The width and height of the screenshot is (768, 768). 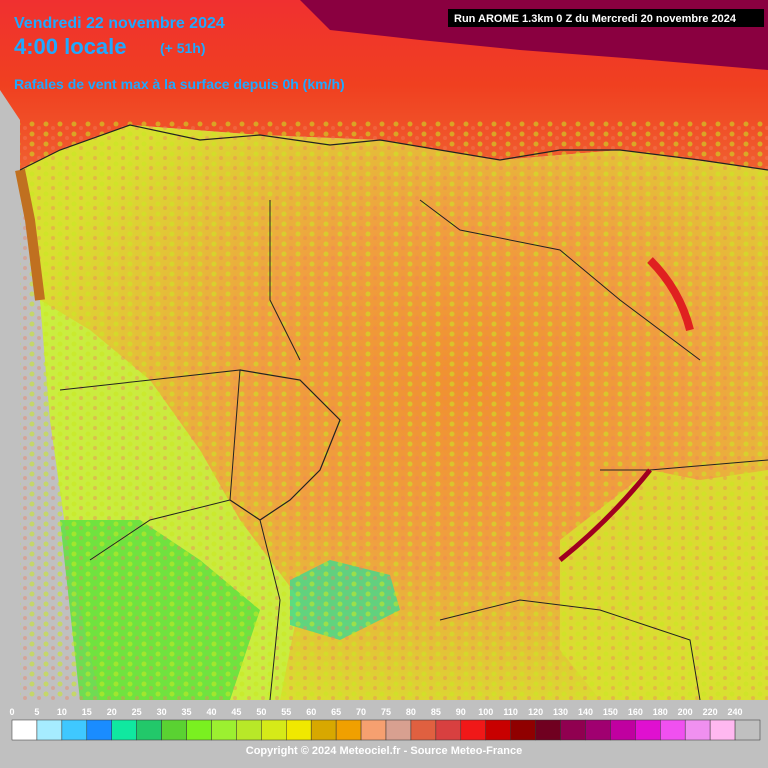 What do you see at coordinates (183, 48) in the screenshot?
I see `offset: (+ 51h)` at bounding box center [183, 48].